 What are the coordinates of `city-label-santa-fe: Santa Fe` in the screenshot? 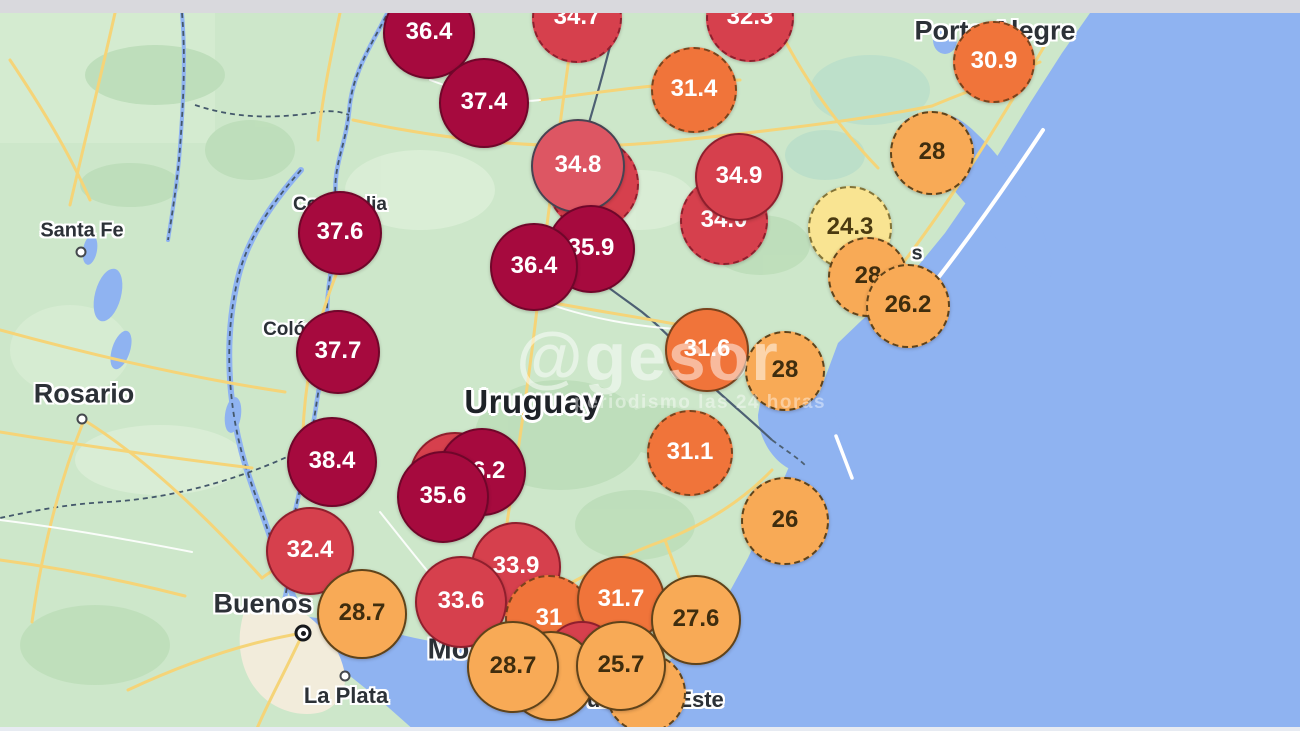 It's located at (82, 230).